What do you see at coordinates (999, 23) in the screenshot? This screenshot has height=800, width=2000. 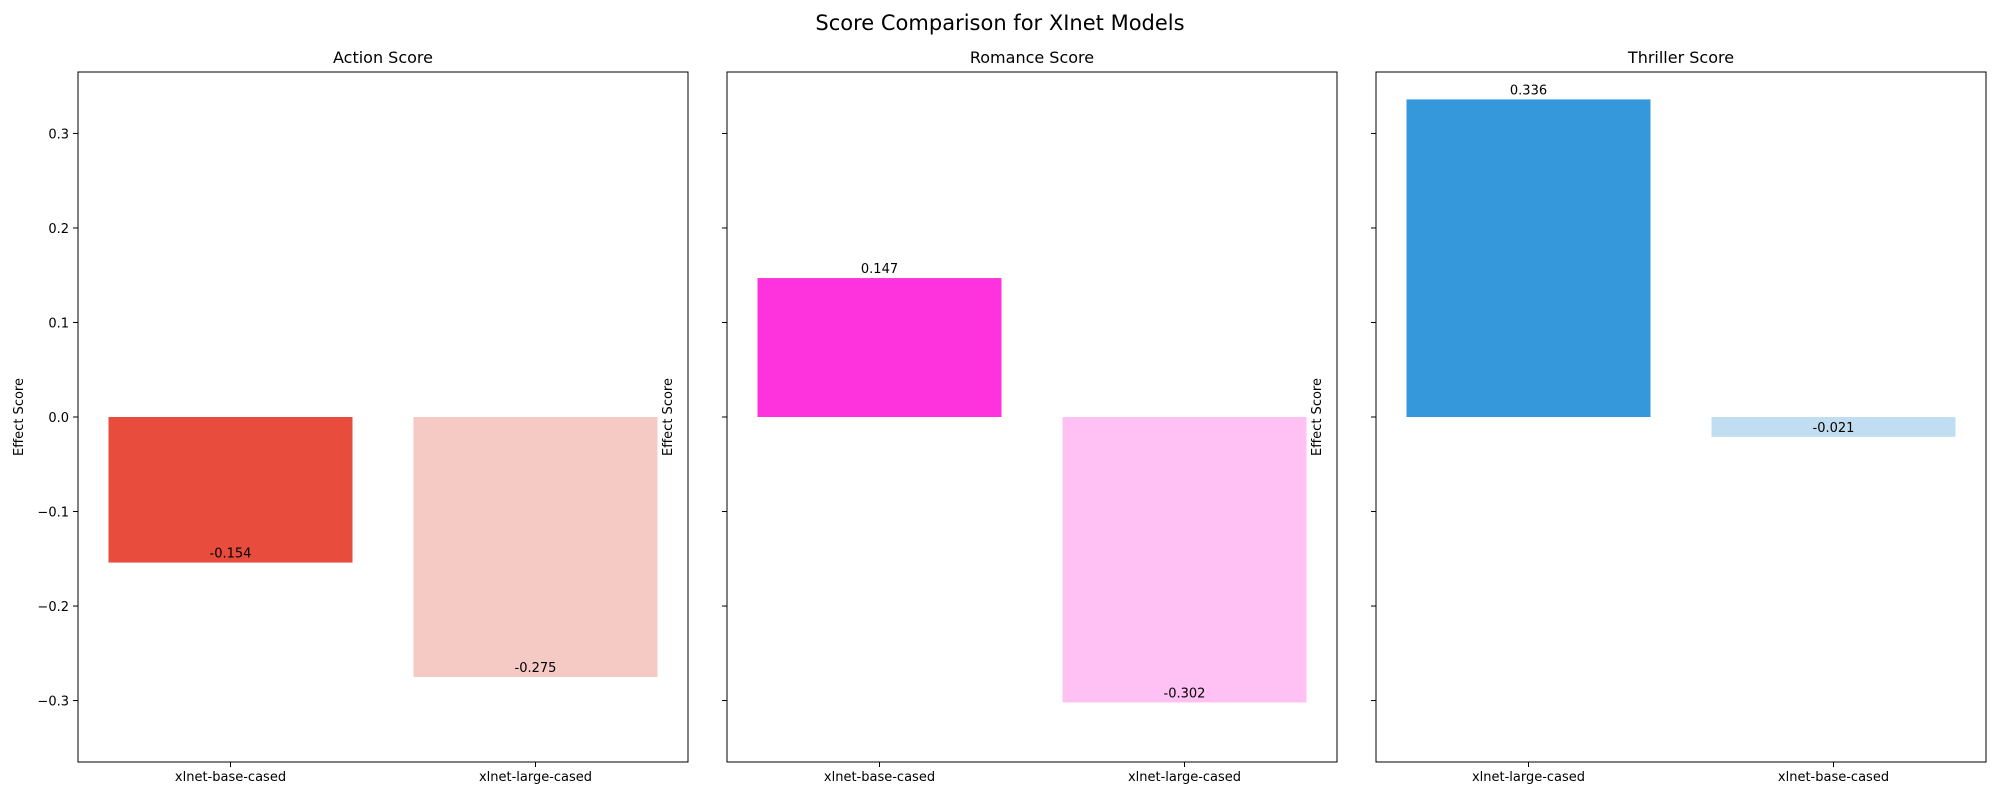 I see `figure-title: Score Comparison for XInet Models` at bounding box center [999, 23].